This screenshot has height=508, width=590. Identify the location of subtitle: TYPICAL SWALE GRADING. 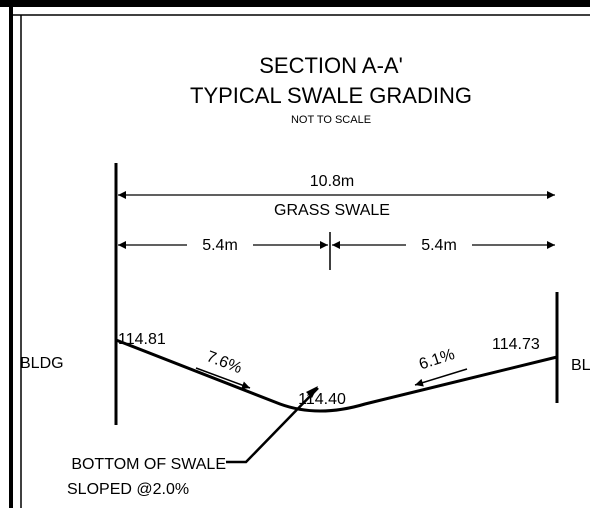
(331, 95).